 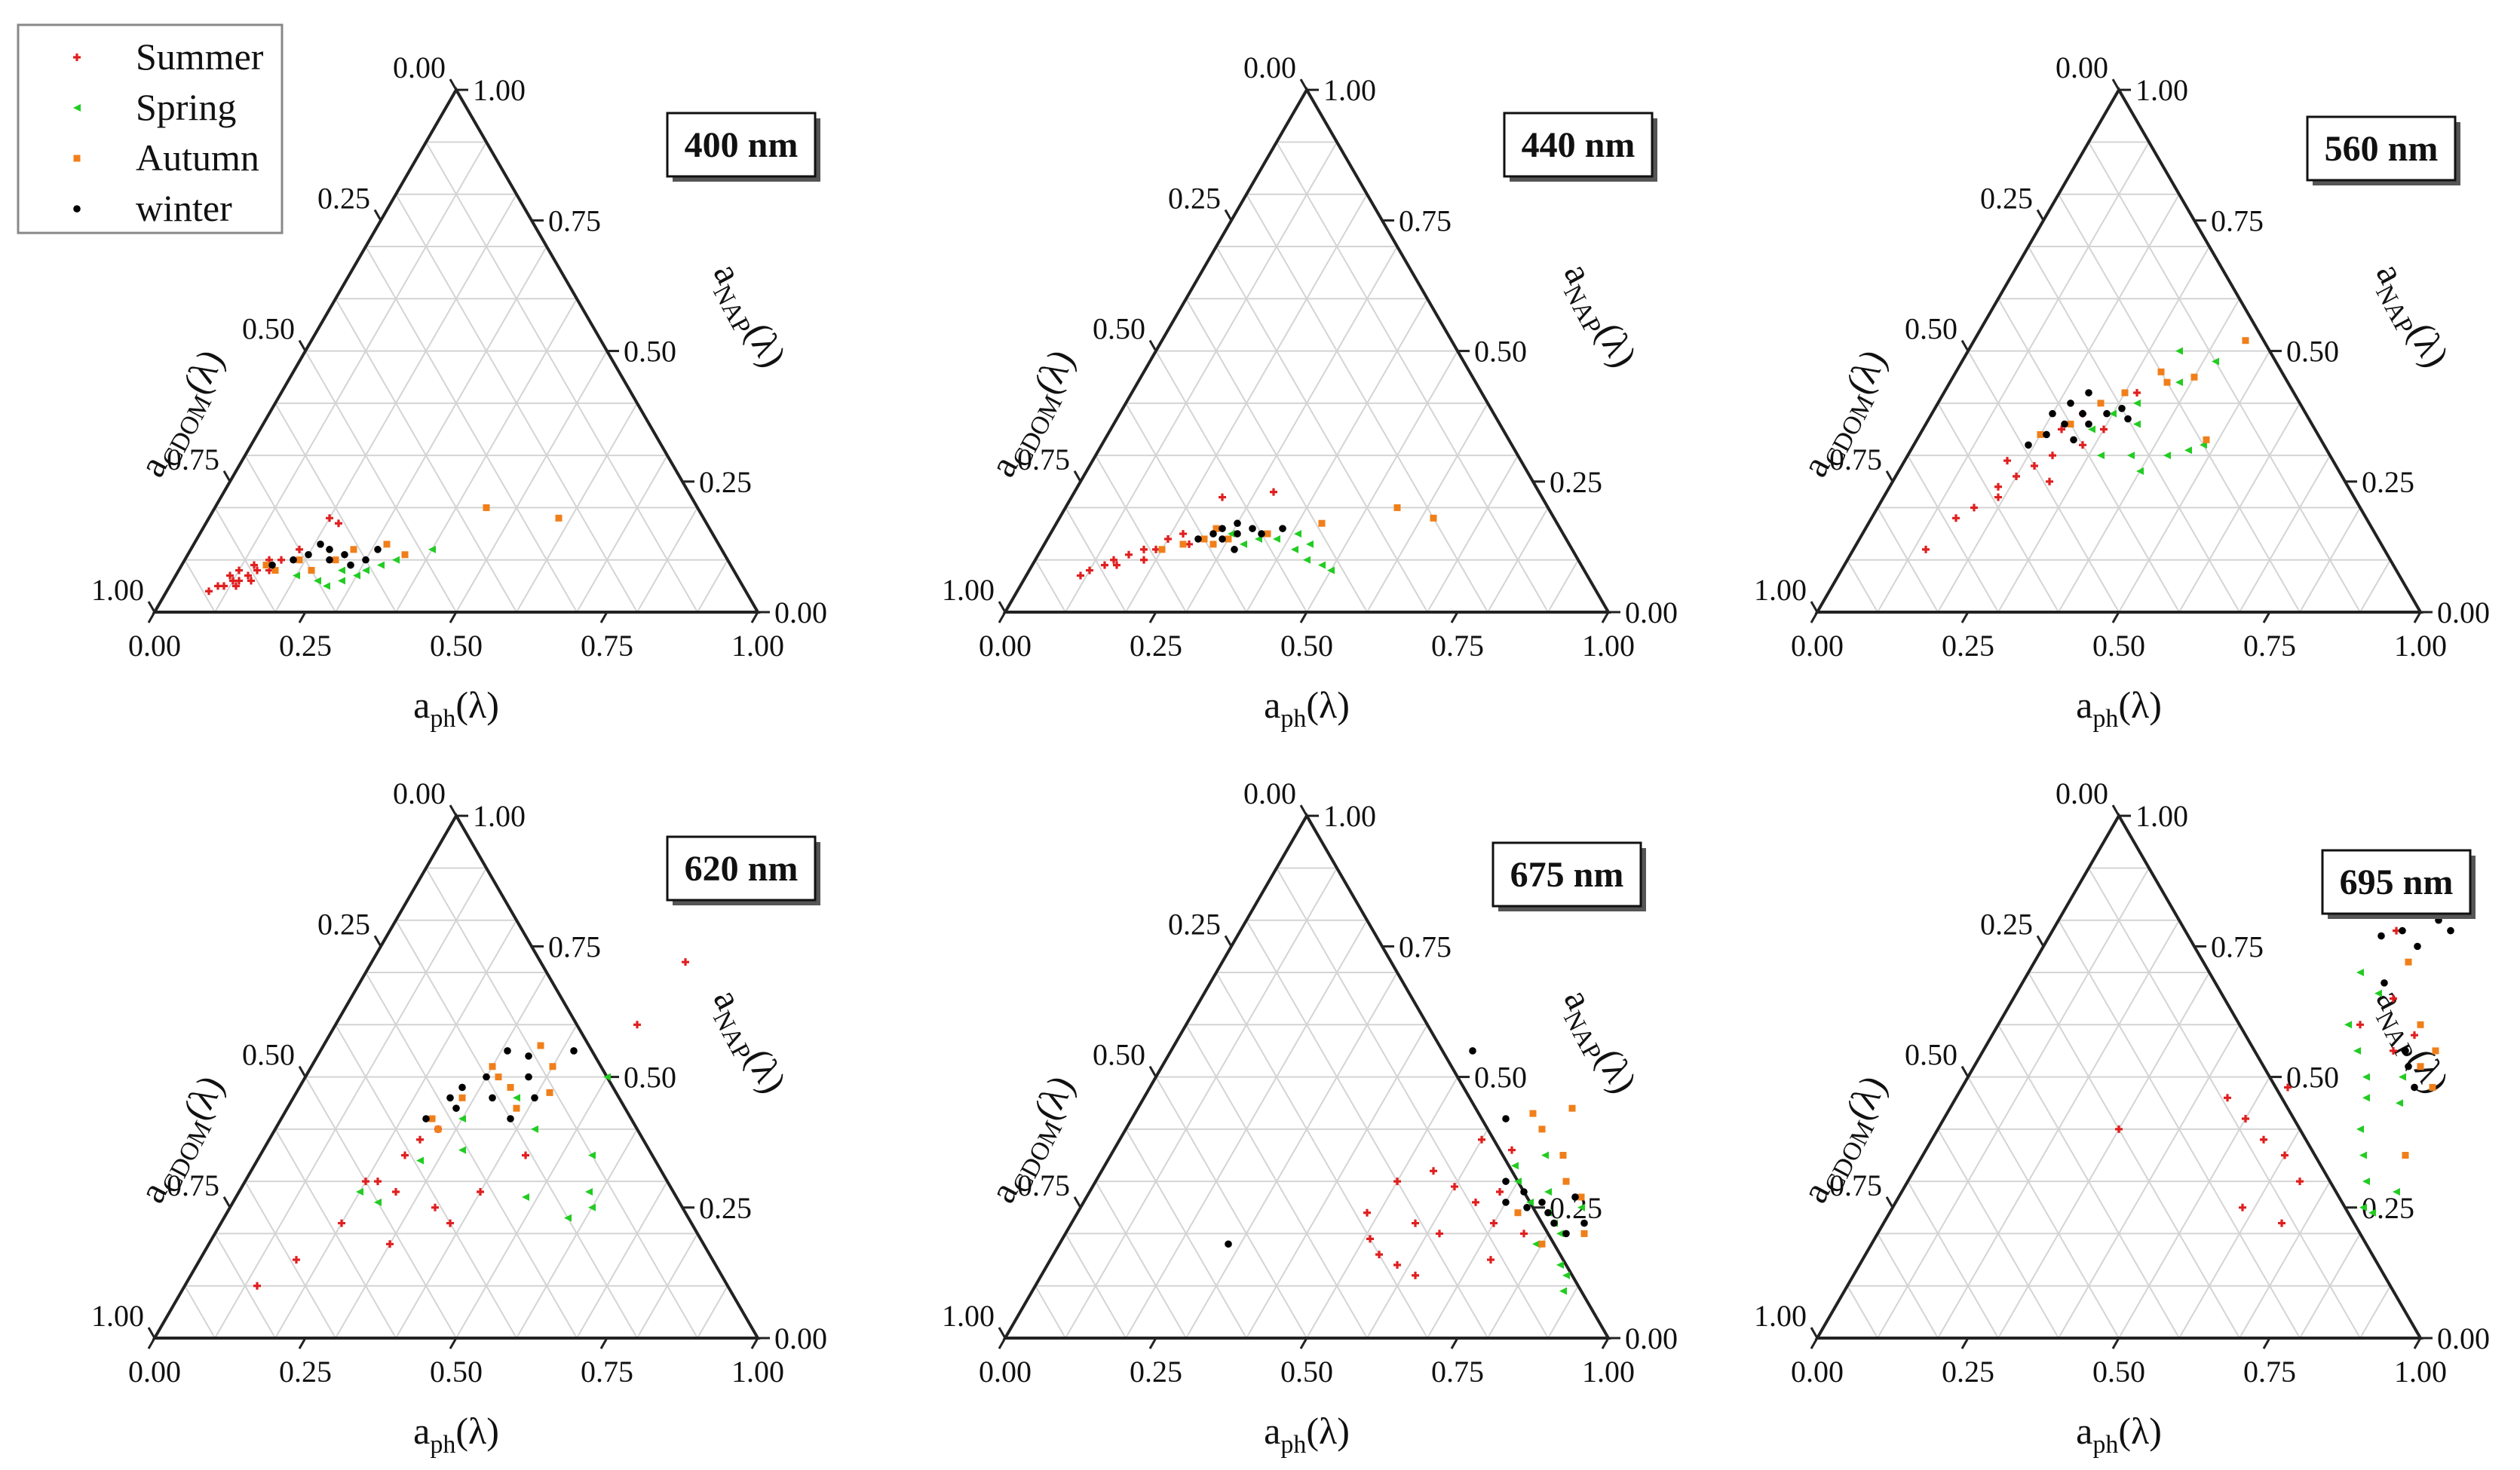 I want to click on right-tick-label: 1.00, so click(x=2161, y=90).